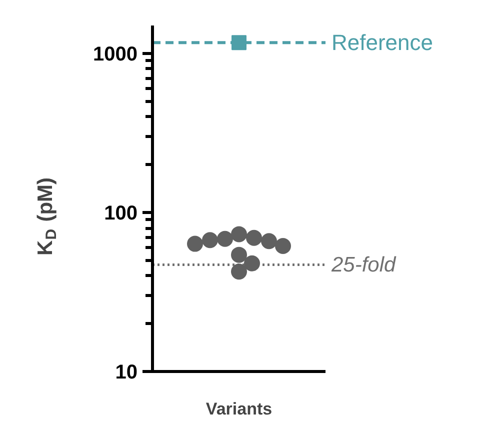 Image resolution: width=490 pixels, height=426 pixels. Describe the element at coordinates (239, 409) in the screenshot. I see `x-tick-label: Variants` at that location.